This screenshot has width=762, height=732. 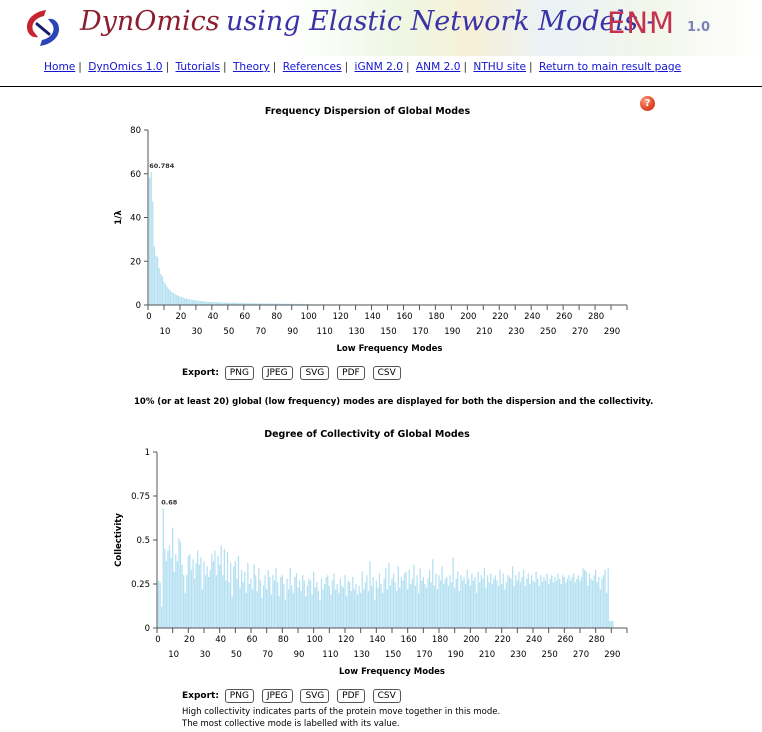 I want to click on version-label: 1.0, so click(x=699, y=27).